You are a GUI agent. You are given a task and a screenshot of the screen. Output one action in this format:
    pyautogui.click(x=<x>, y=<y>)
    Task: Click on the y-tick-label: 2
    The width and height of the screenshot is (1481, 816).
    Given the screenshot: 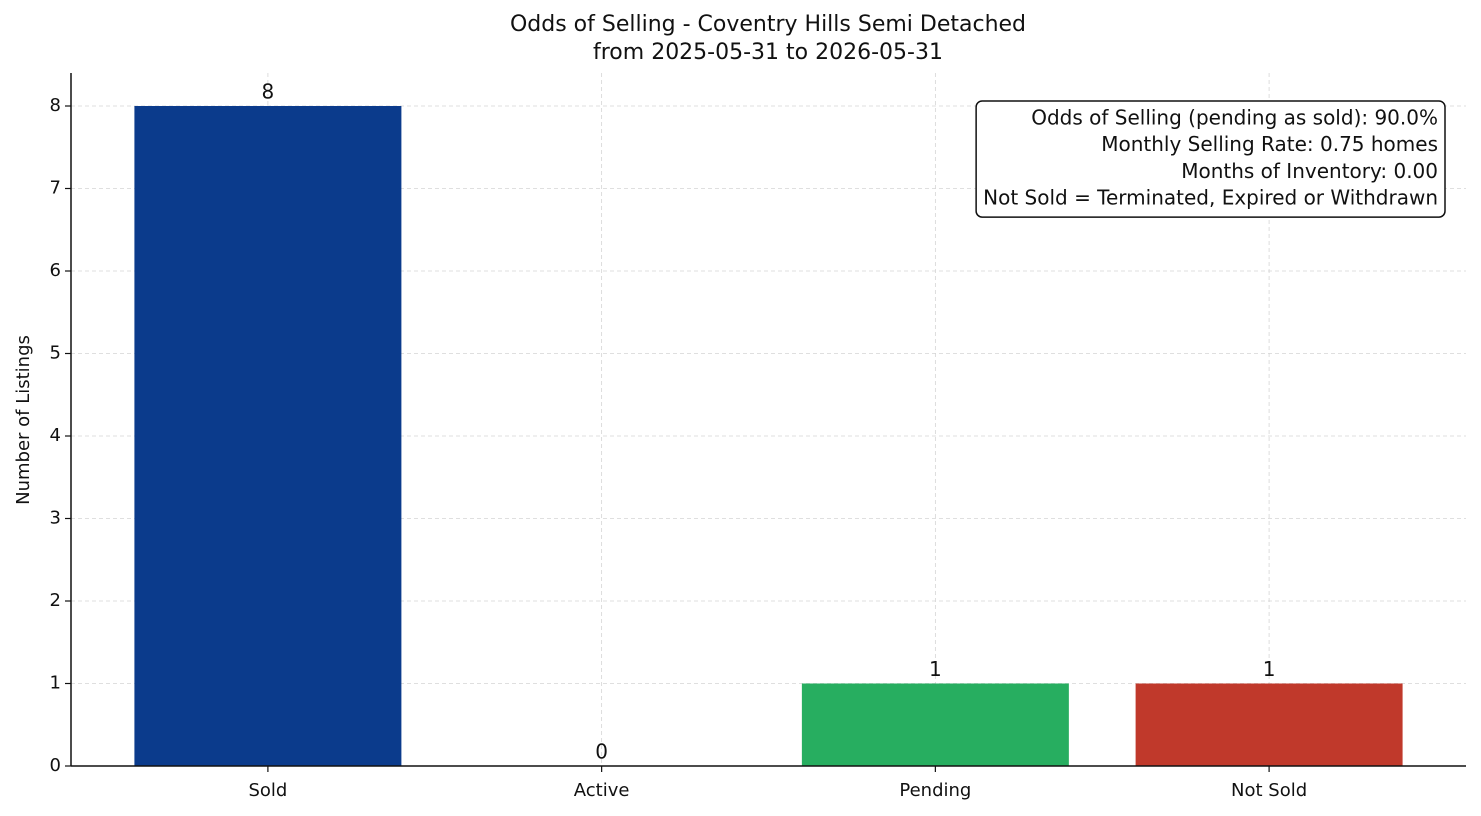 What is the action you would take?
    pyautogui.click(x=55, y=600)
    